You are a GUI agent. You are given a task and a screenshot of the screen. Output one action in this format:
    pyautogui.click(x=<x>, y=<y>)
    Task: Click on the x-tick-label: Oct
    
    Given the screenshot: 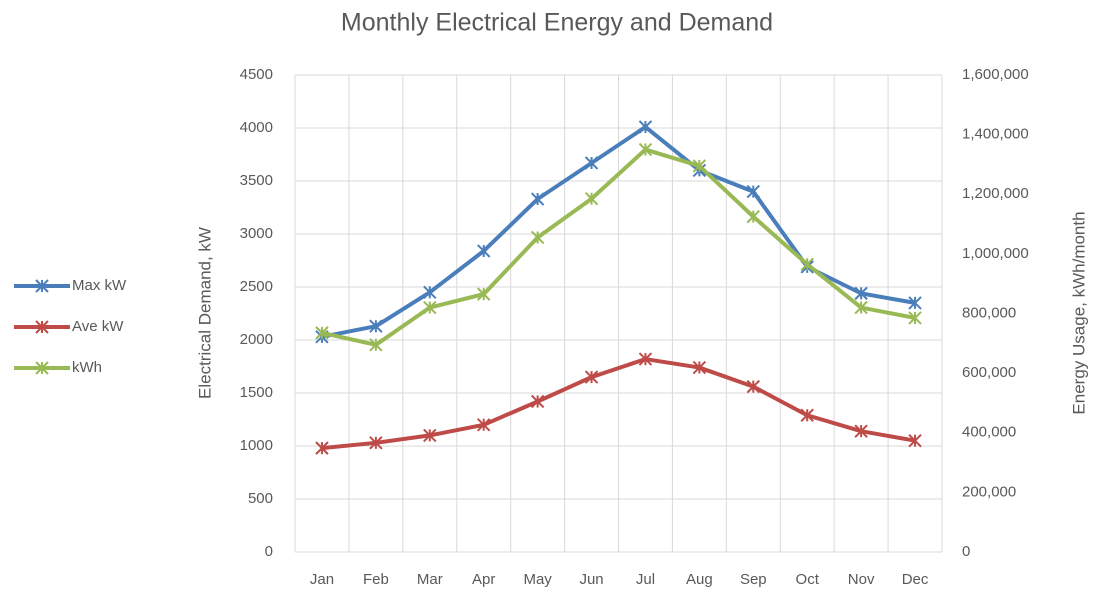 What is the action you would take?
    pyautogui.click(x=808, y=579)
    